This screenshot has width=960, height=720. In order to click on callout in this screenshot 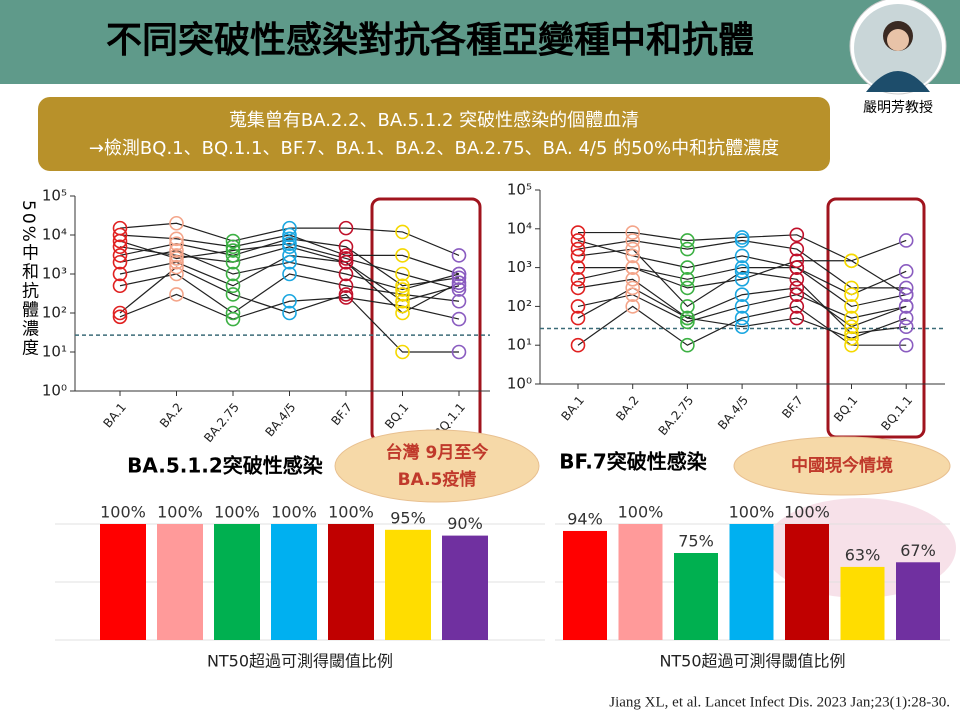, I will do `click(842, 466)`.